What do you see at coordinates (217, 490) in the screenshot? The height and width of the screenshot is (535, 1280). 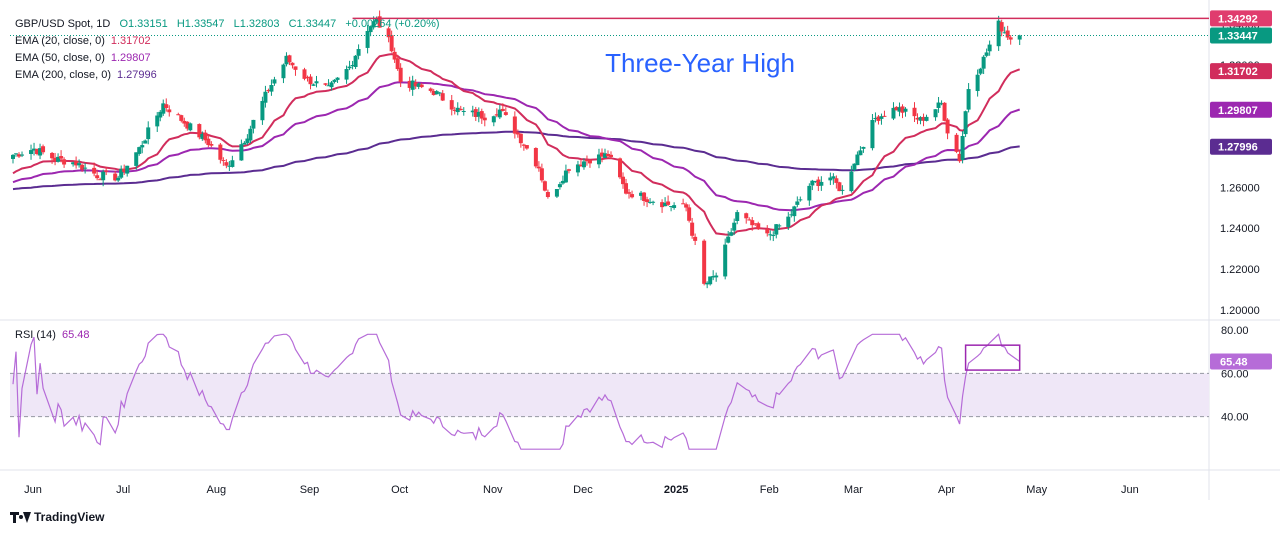 I see `x-tick-label: Aug` at bounding box center [217, 490].